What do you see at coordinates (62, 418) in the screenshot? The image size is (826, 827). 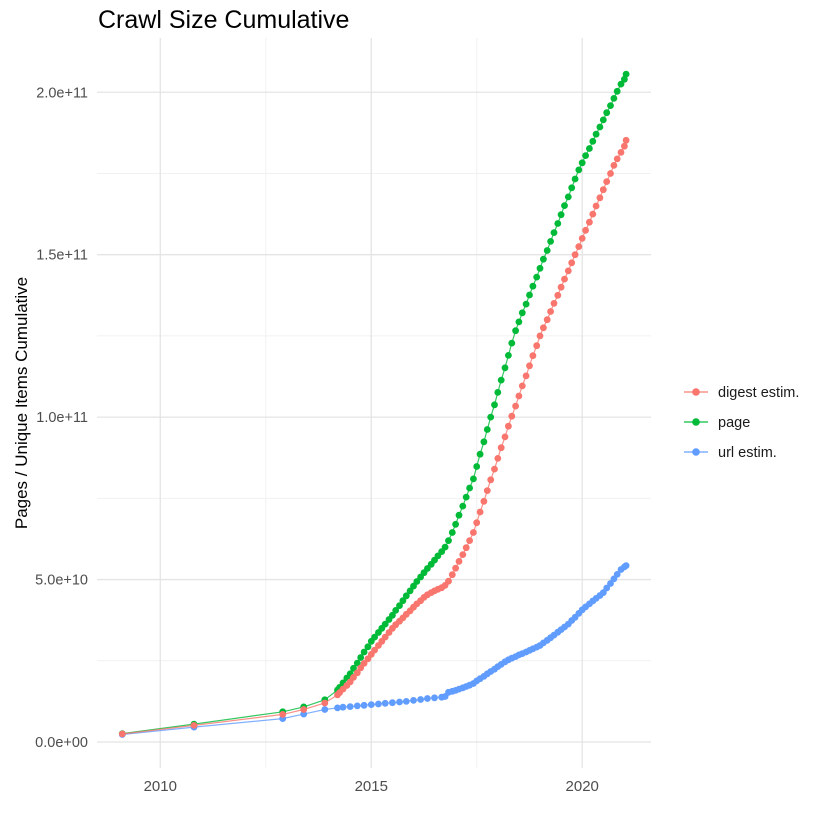 I see `y-axis-tick-label: 1.0e+11` at bounding box center [62, 418].